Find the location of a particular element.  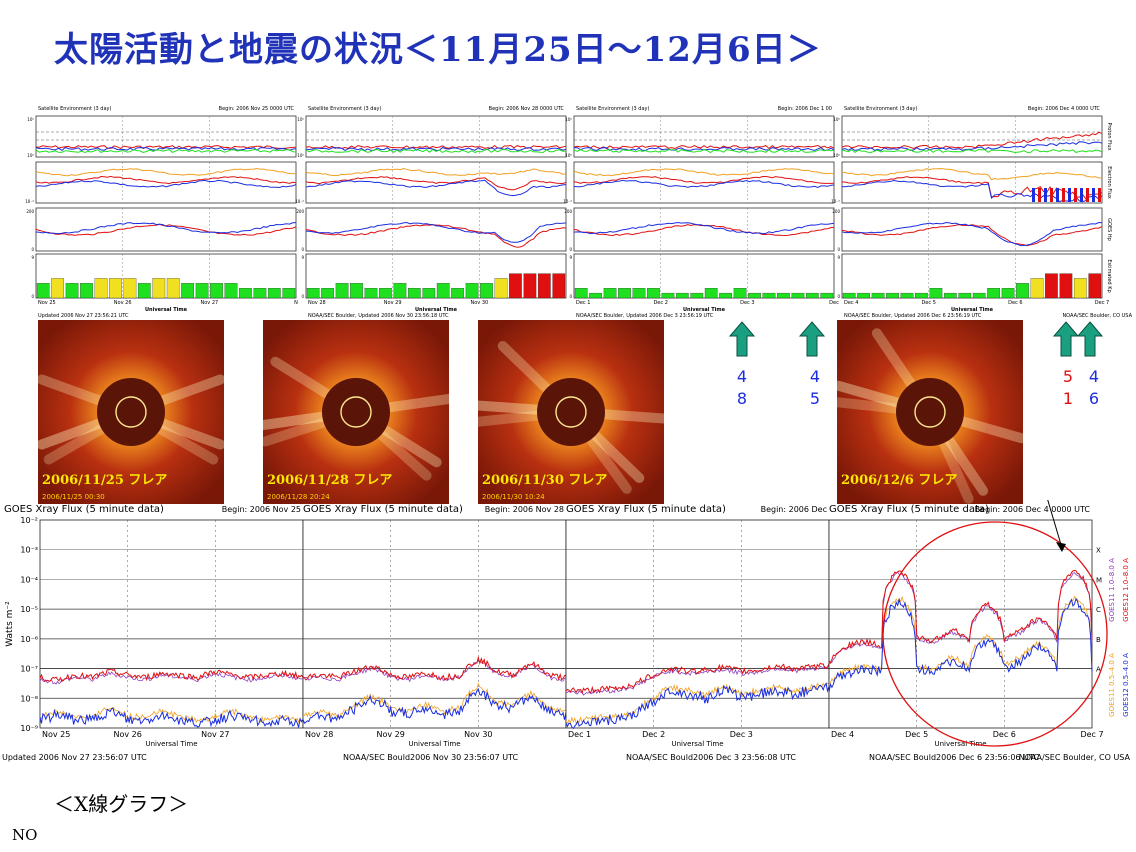

right-axis-label: Electron Flux is located at coordinates (1109, 182).